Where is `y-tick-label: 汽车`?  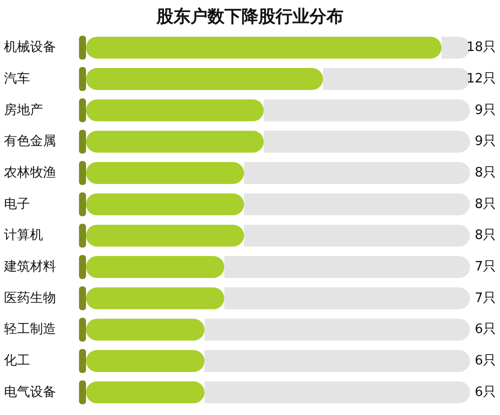
y-tick-label: 汽车 is located at coordinates (17, 79).